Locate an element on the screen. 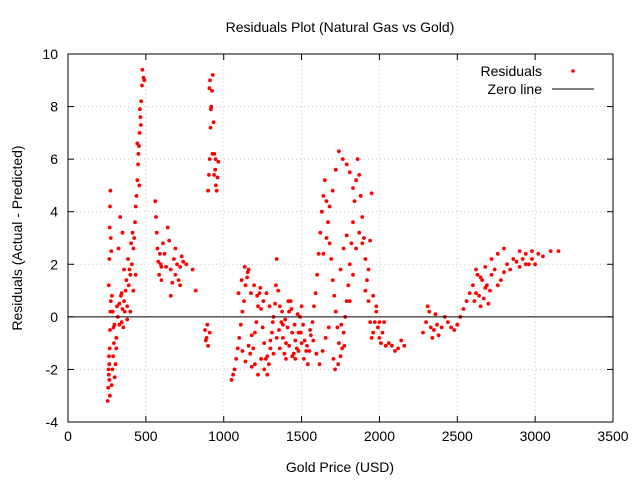  y-tick-label: 2 is located at coordinates (54, 264).